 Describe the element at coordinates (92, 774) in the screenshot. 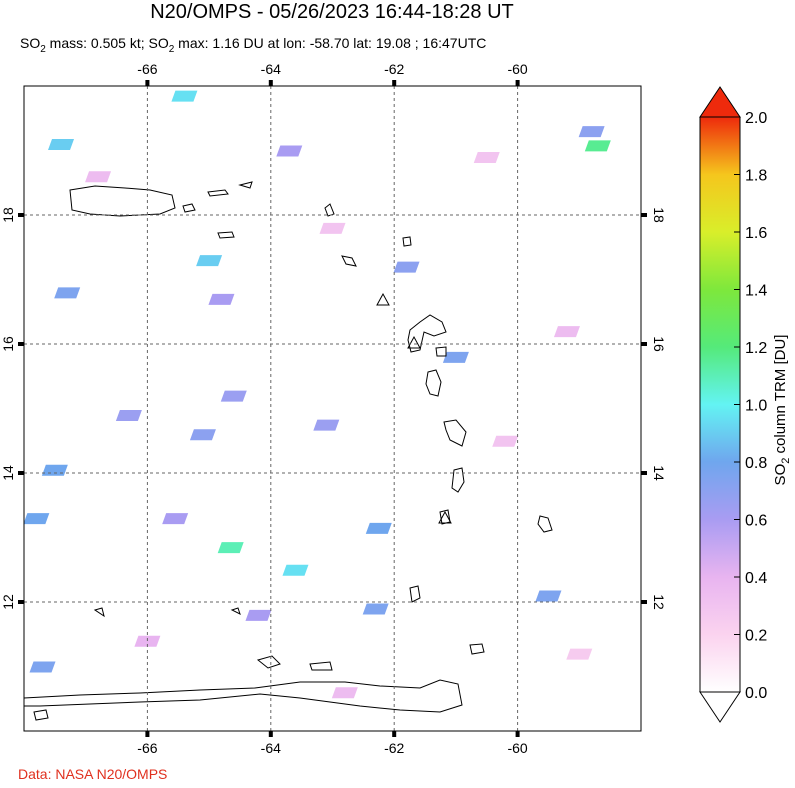

I see `credit: Data: NASA N20/OMPS` at that location.